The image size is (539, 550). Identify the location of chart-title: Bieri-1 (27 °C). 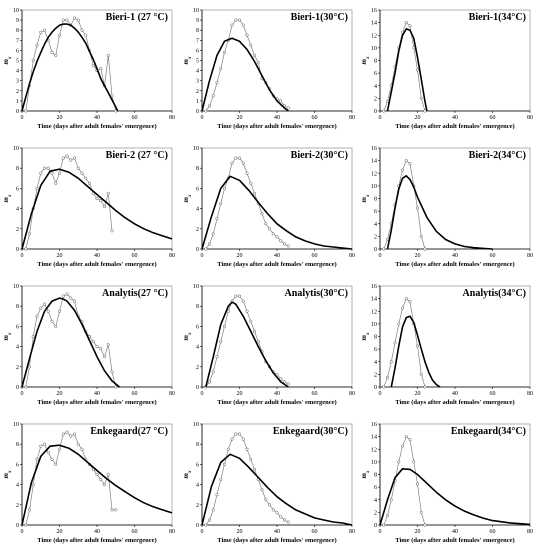
(137, 17).